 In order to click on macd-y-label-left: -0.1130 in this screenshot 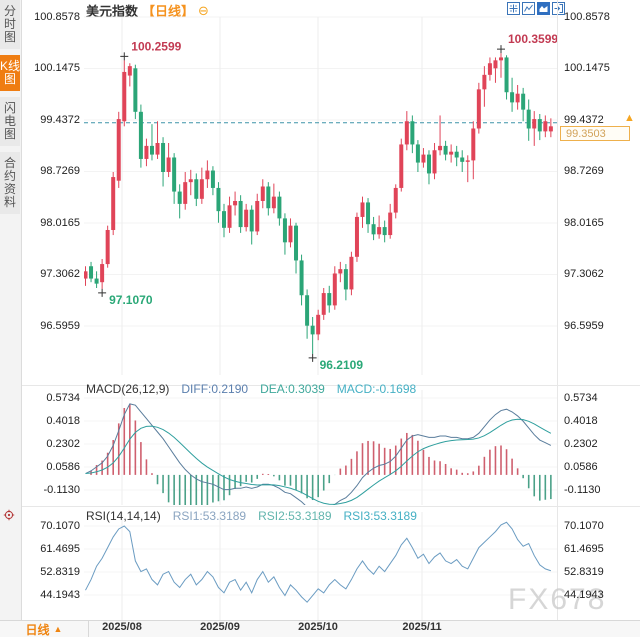, I will do `click(62, 490)`.